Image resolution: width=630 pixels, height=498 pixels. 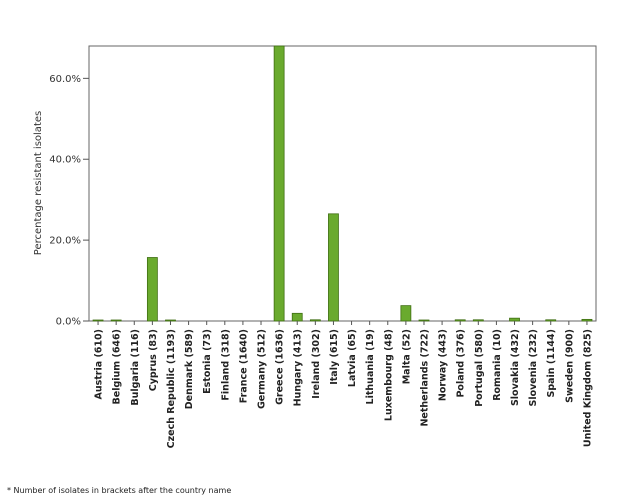 I want to click on y-axis: 0.0% 20.0% 40.0% 60.0%, so click(x=69, y=201).